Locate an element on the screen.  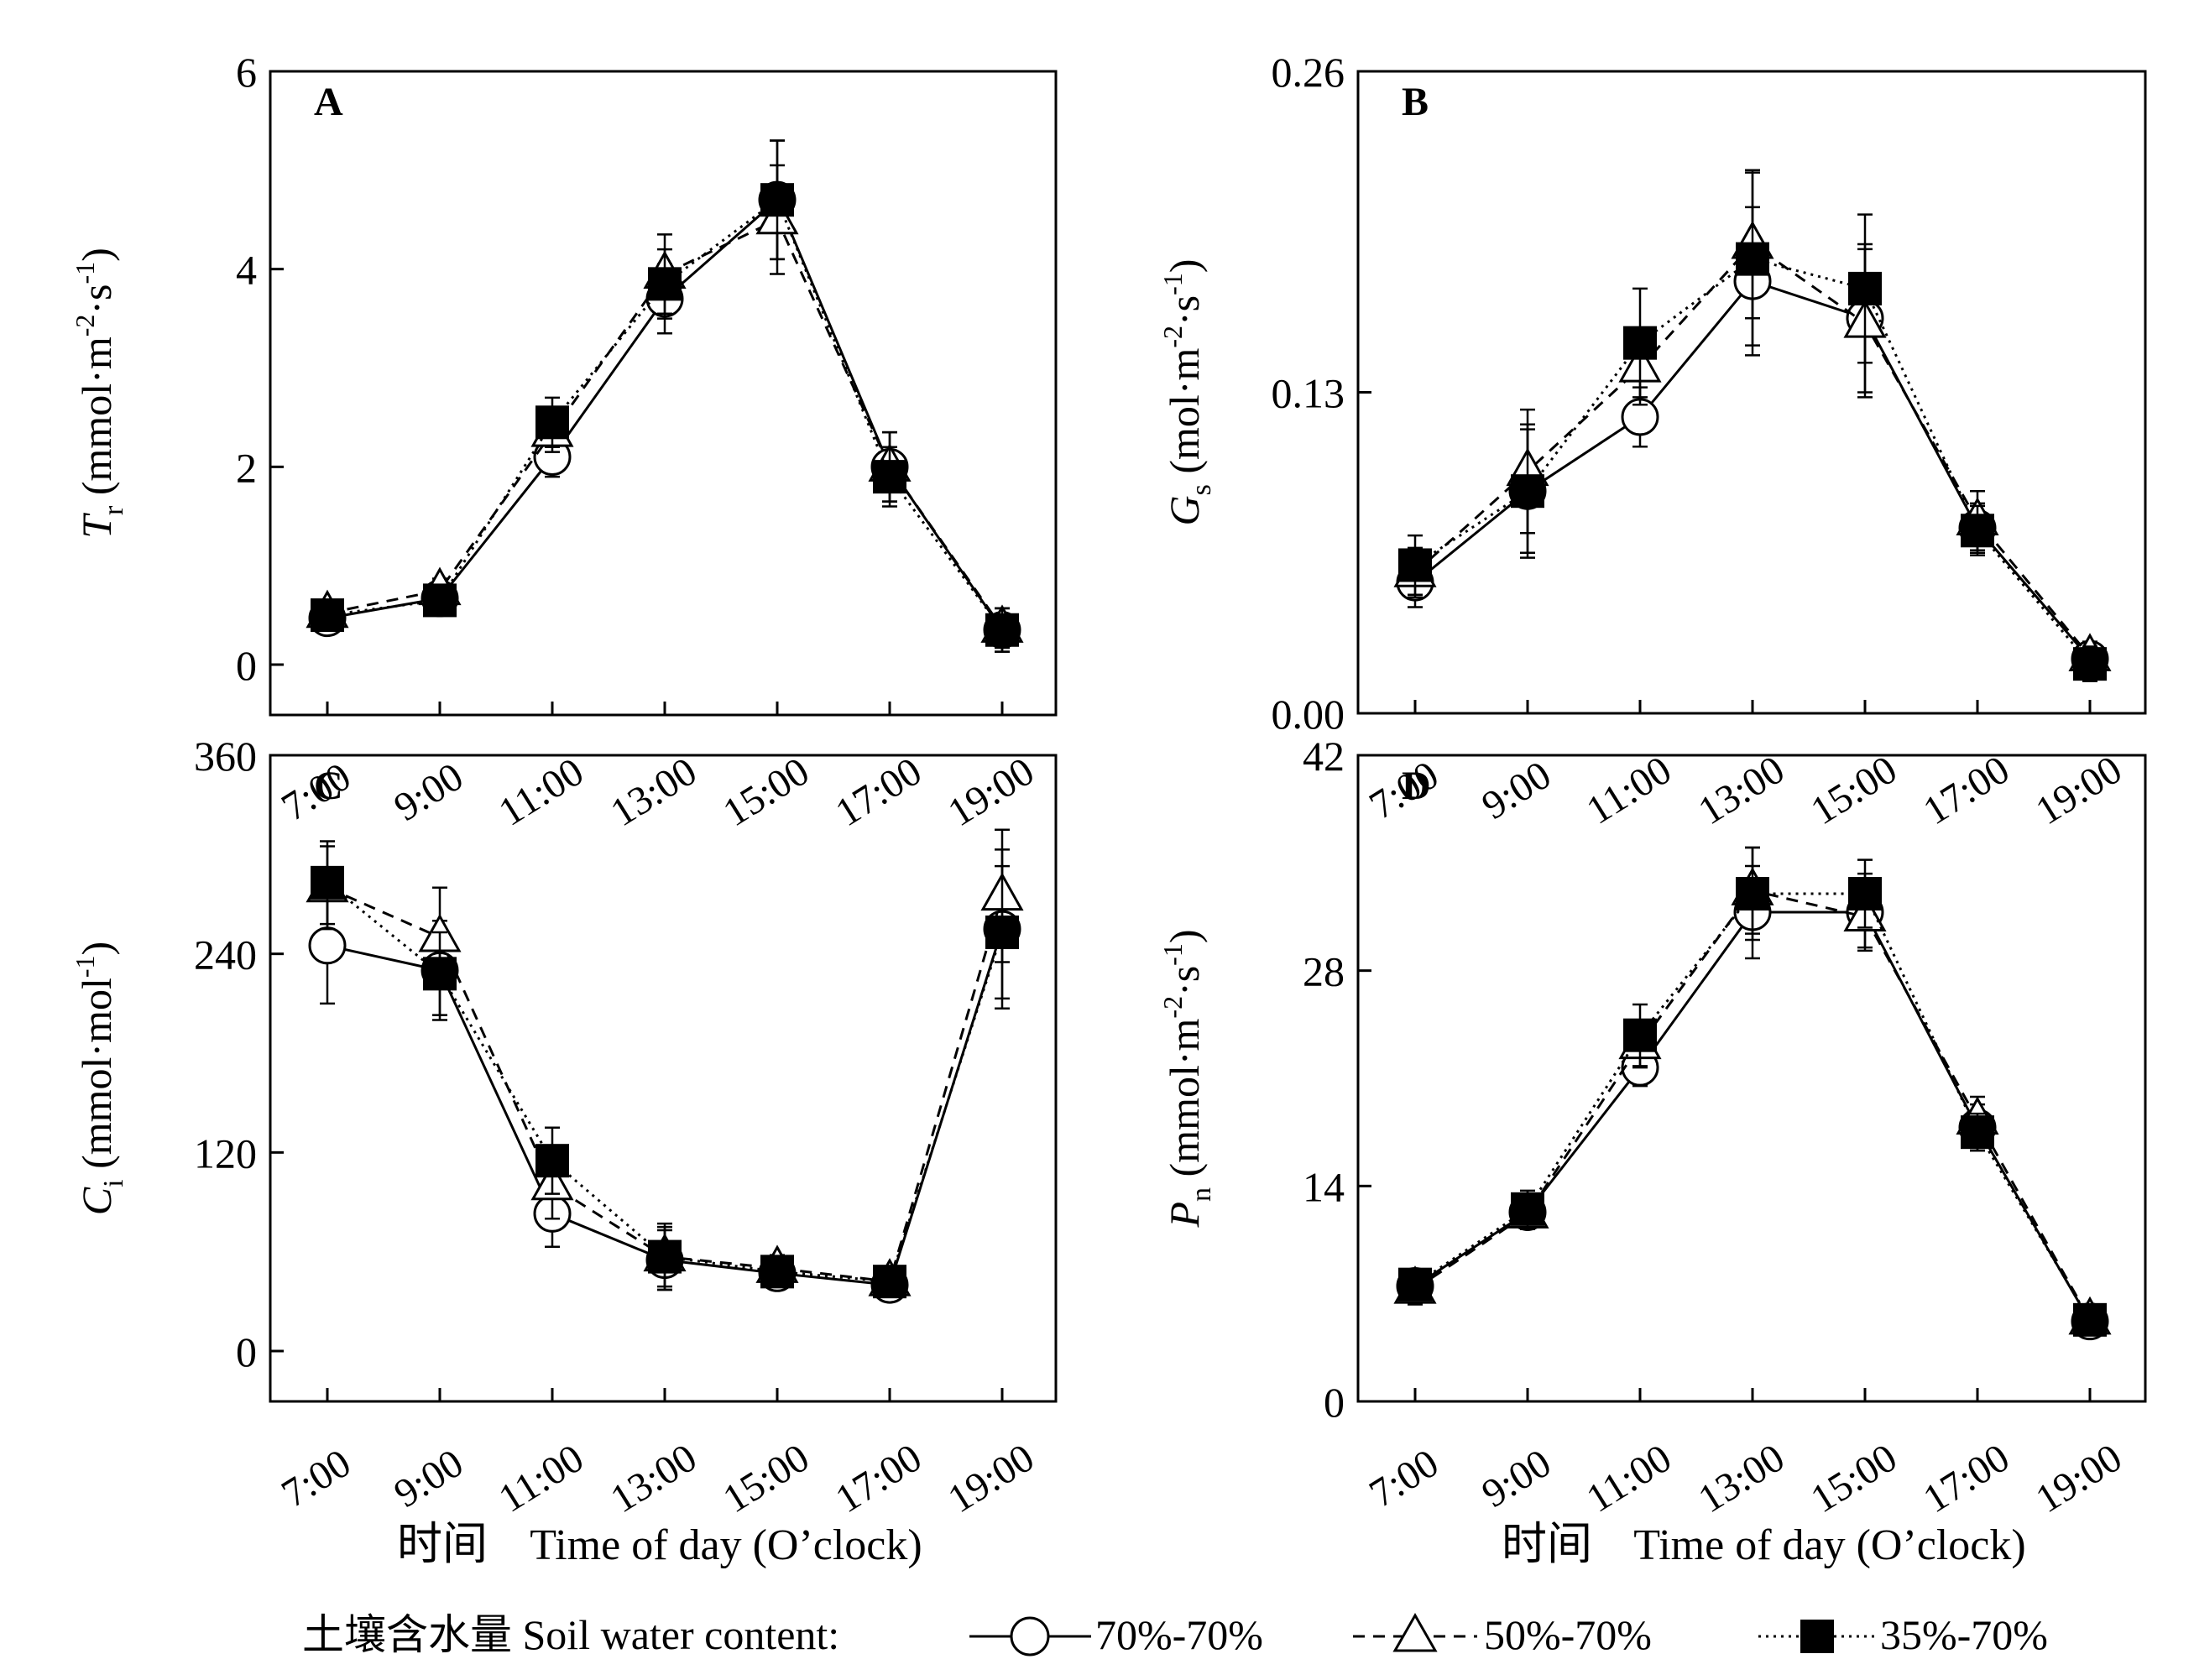
y-axis-symbol: P is located at coordinates (1185, 1215).